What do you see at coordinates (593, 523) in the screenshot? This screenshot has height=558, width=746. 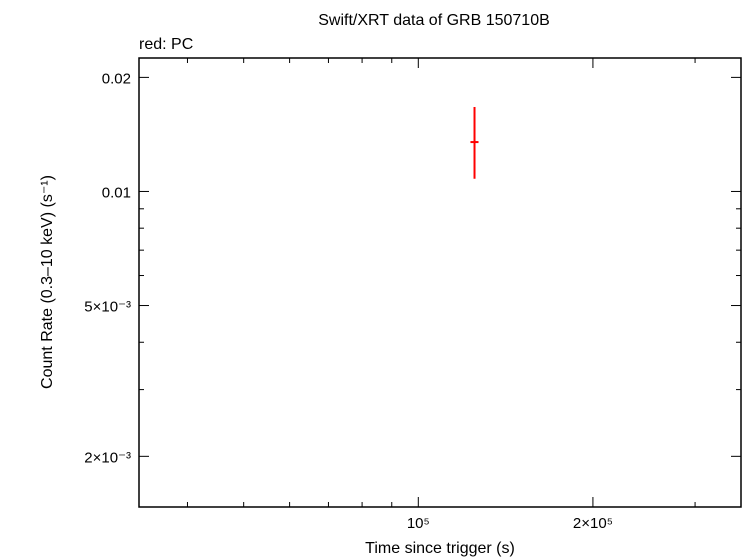 I see `x-tick-label: 2×10⁵` at bounding box center [593, 523].